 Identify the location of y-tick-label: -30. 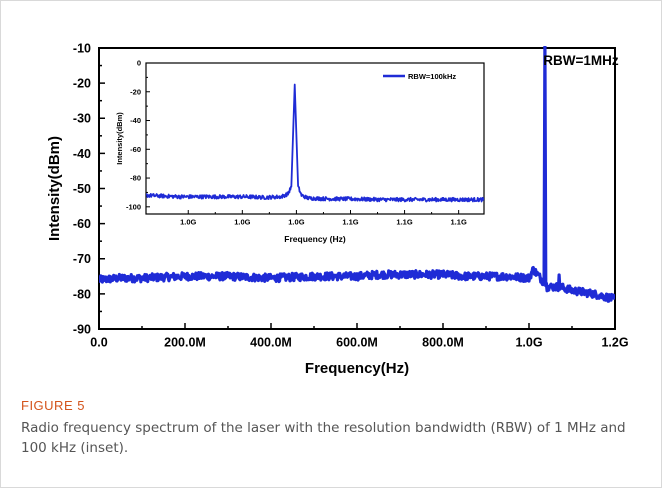
(82, 119).